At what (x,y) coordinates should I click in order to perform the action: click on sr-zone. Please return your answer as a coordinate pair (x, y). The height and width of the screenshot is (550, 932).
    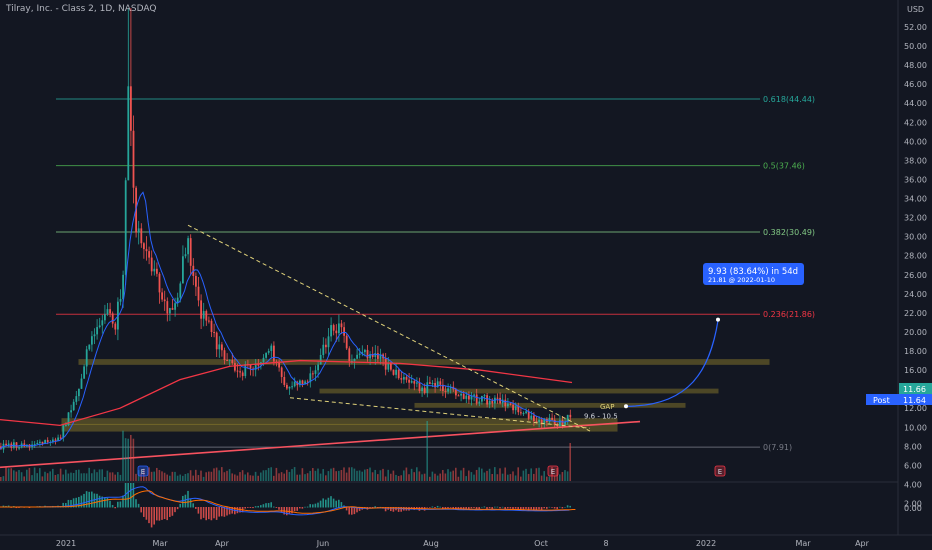
    Looking at the image, I should click on (339, 427).